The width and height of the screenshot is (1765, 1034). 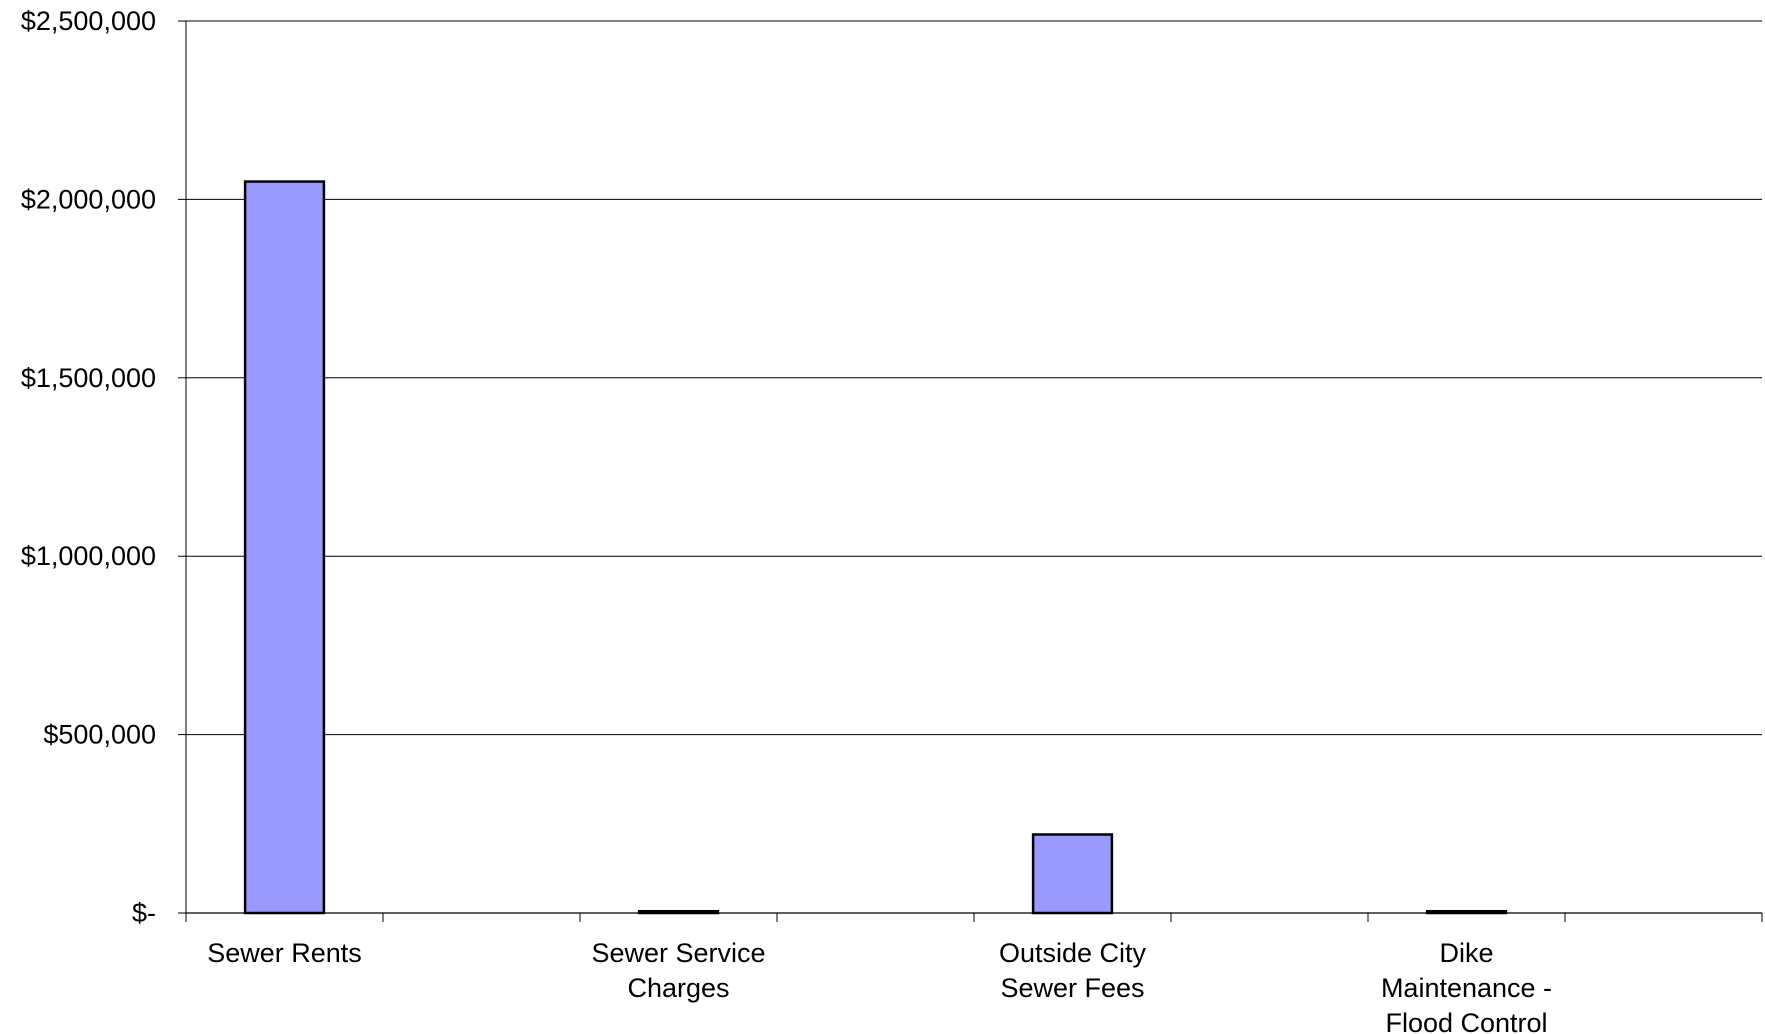 I want to click on y-tick-label: $2,500,000, so click(x=88, y=21).